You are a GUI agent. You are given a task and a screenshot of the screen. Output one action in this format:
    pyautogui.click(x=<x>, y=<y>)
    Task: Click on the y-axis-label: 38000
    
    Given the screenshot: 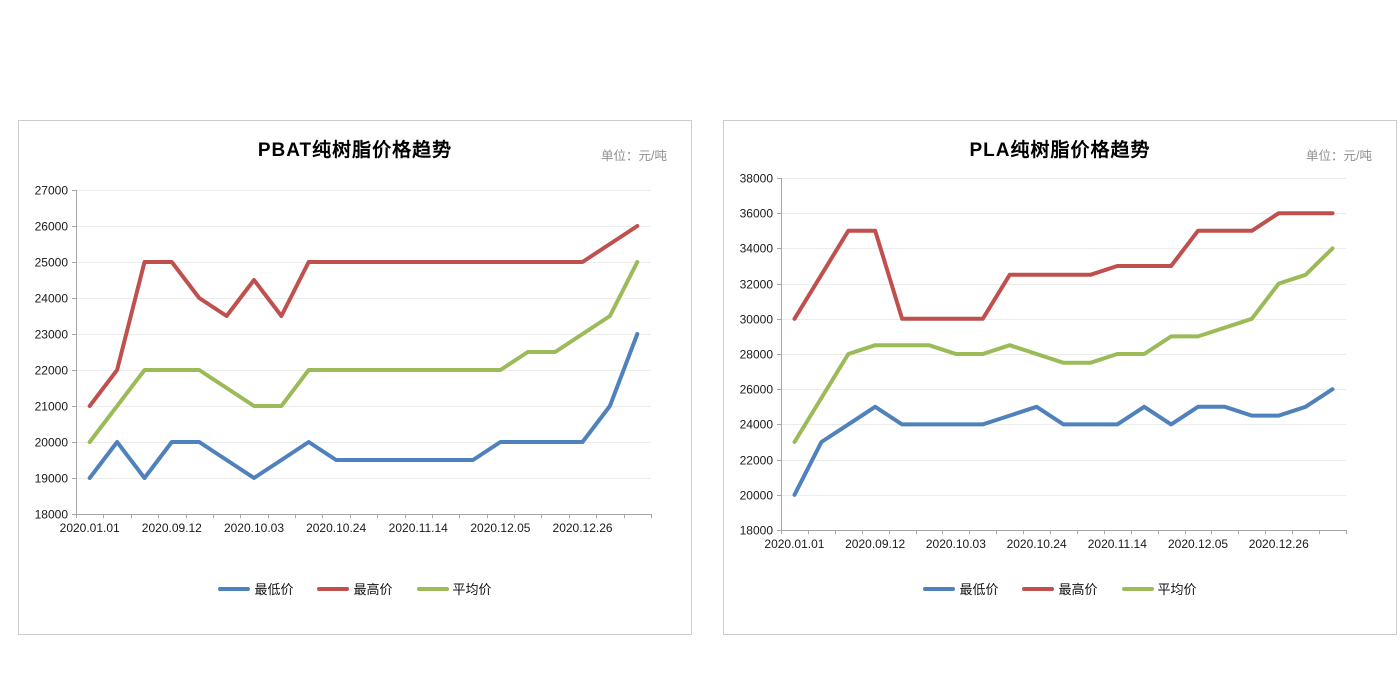 What is the action you would take?
    pyautogui.click(x=757, y=179)
    